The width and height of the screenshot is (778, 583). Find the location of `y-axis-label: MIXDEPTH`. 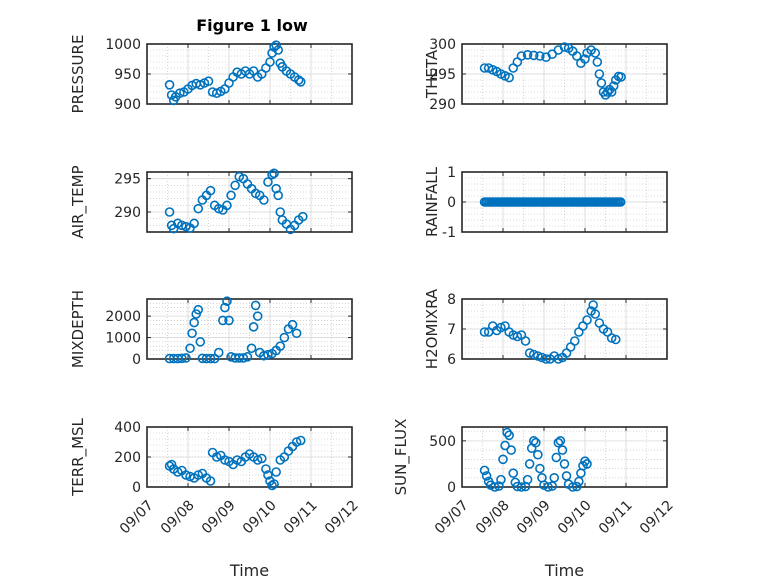

y-axis-label: MIXDEPTH is located at coordinates (78, 329).